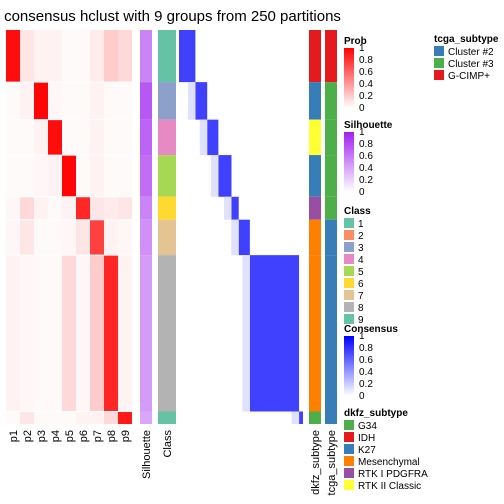  What do you see at coordinates (70, 436) in the screenshot?
I see `membership-column-label: p5` at bounding box center [70, 436].